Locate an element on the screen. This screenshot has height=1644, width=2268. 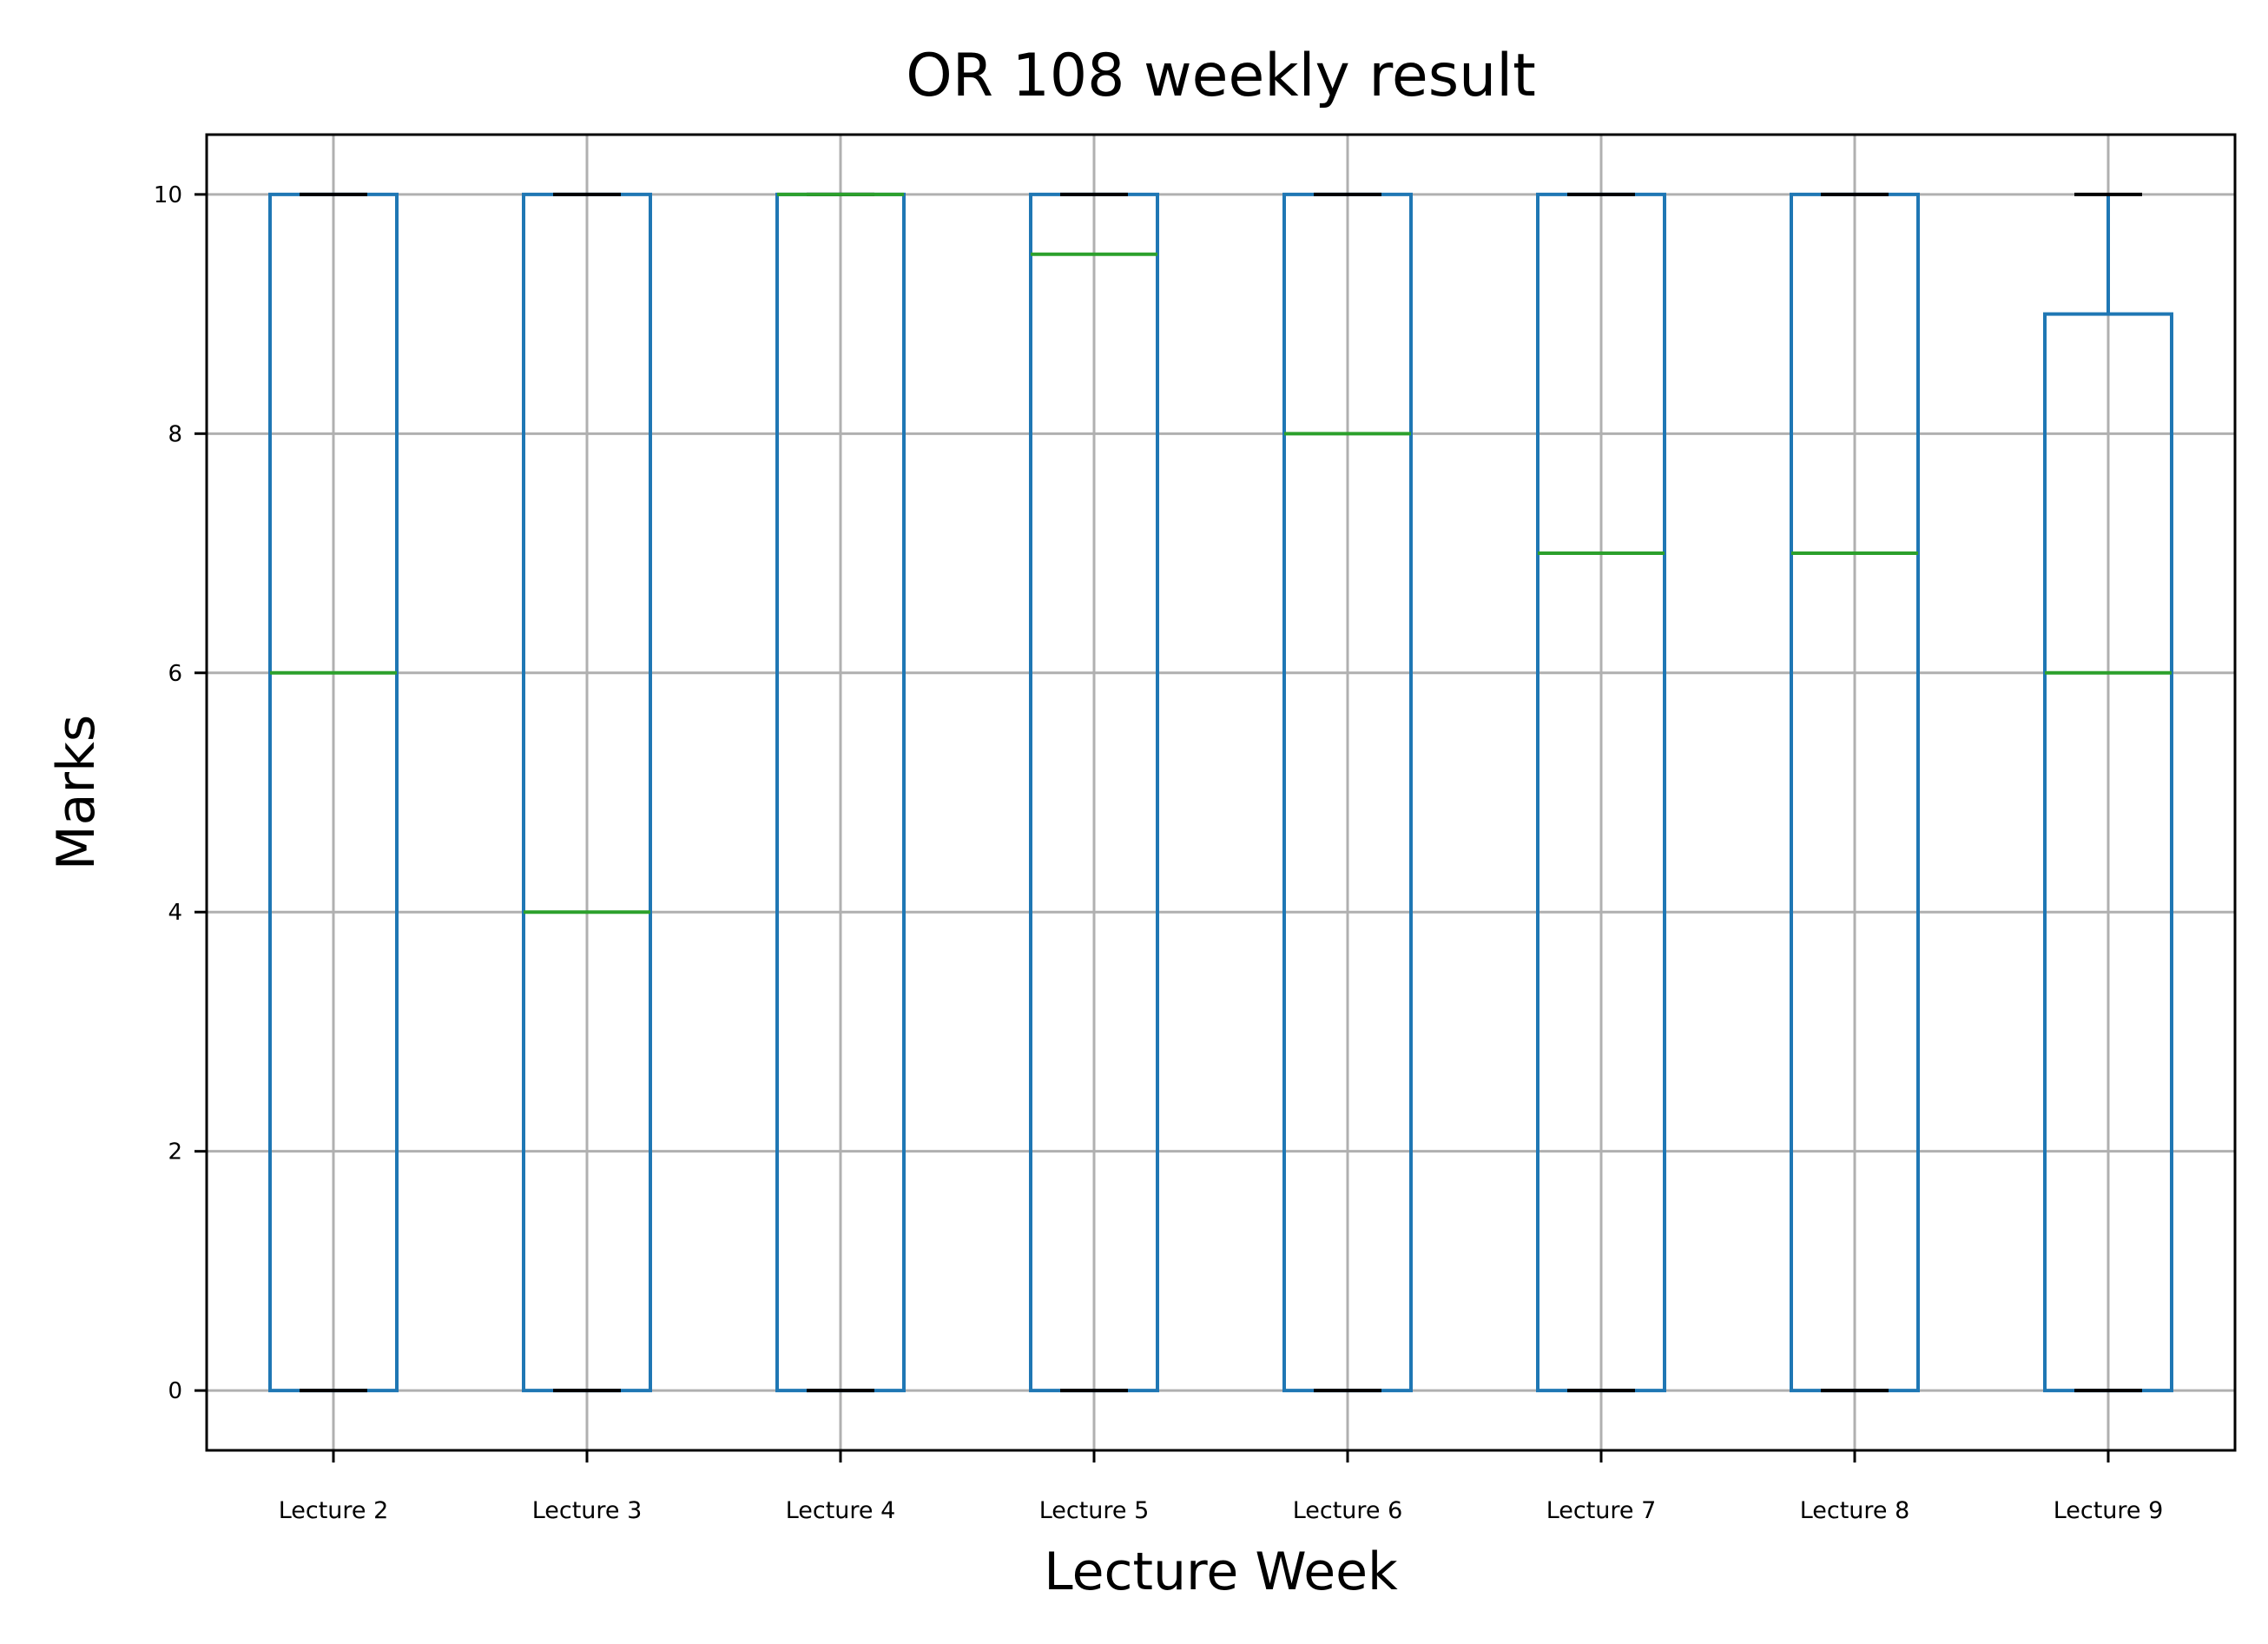
y-tick-label: 8 is located at coordinates (175, 434).